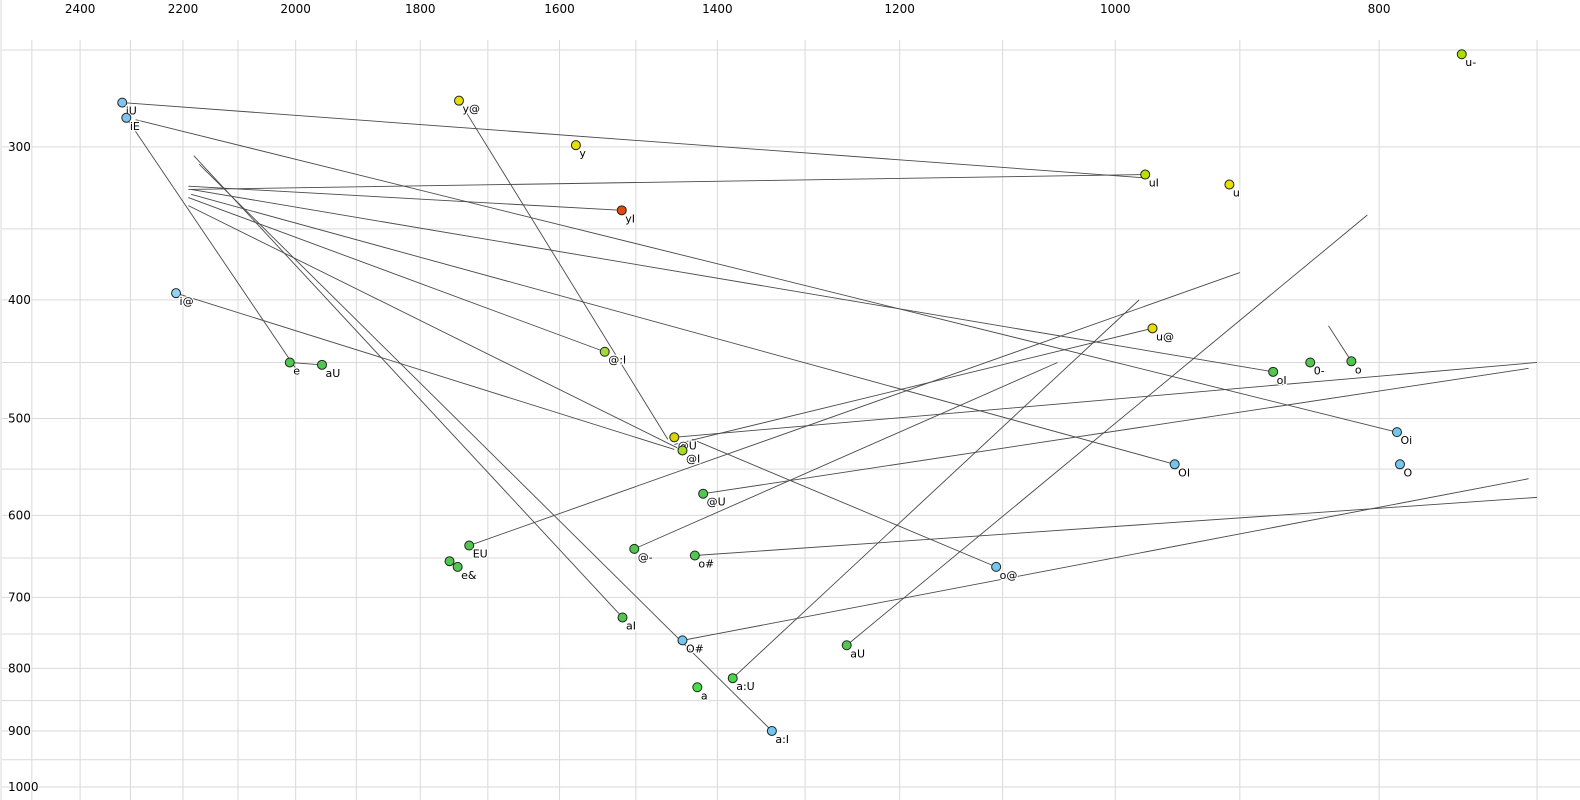  I want to click on vowel-label: EU, so click(480, 554).